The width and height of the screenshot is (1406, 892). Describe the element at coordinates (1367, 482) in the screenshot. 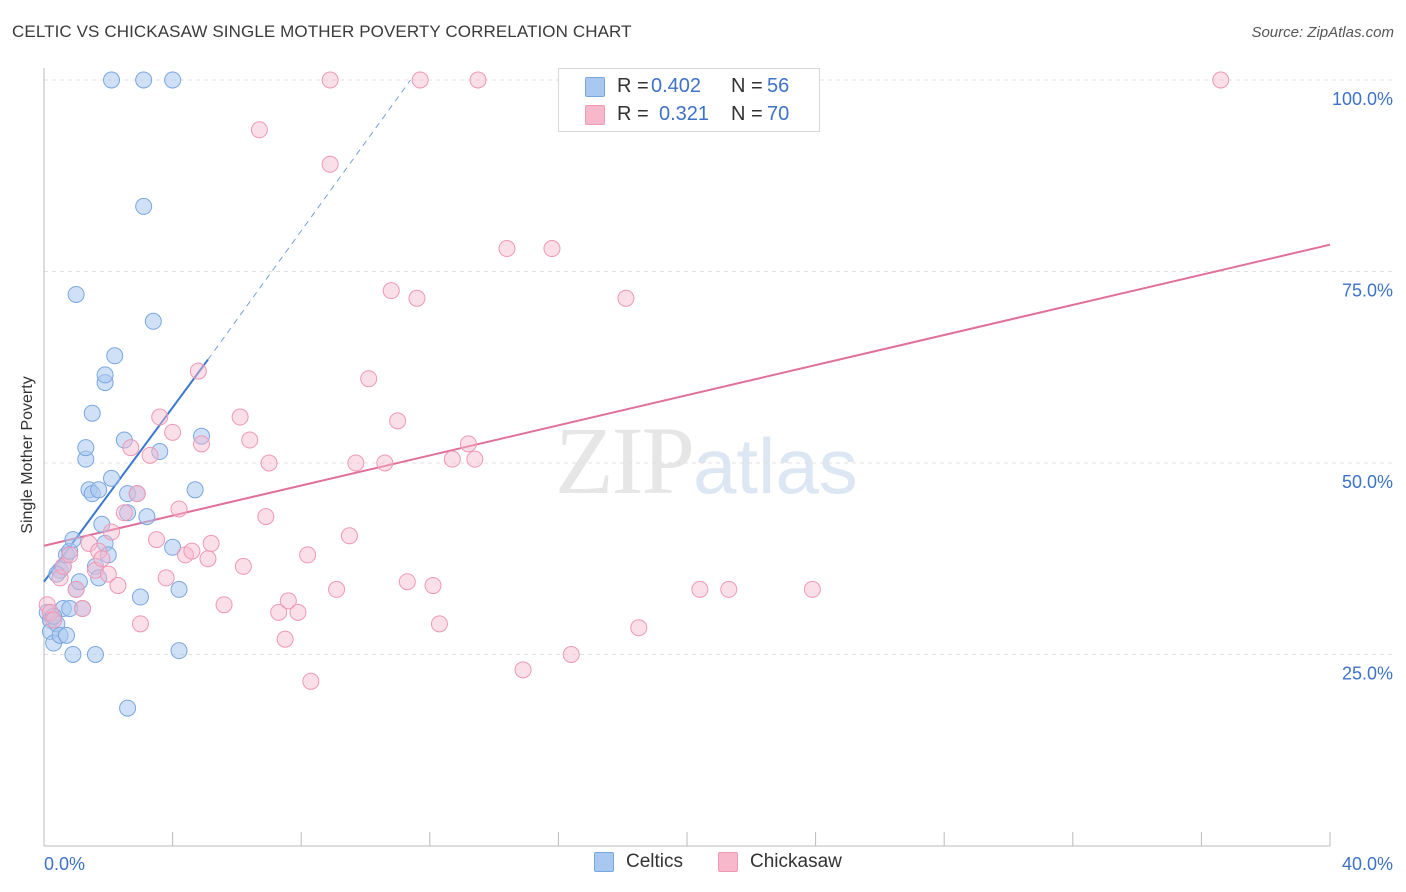

I see `y-tick-label: 50.0%` at that location.